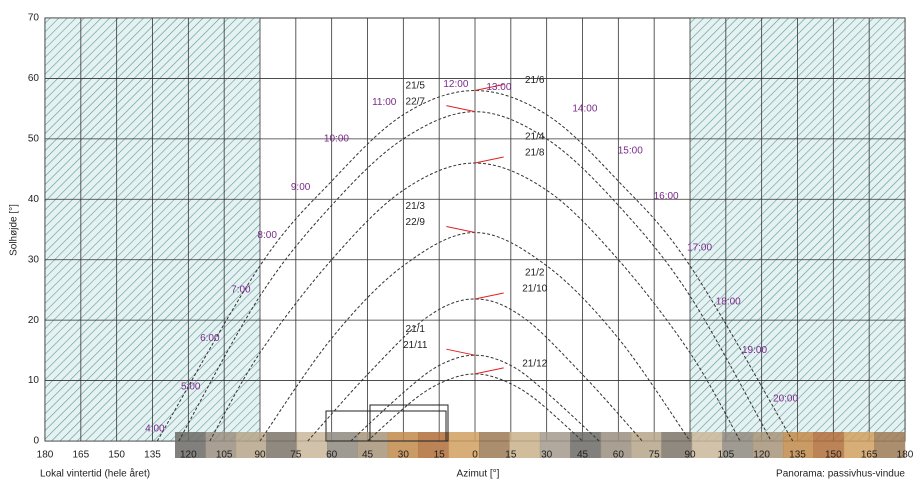 The width and height of the screenshot is (923, 482). What do you see at coordinates (584, 108) in the screenshot?
I see `hour-label: 14:00` at bounding box center [584, 108].